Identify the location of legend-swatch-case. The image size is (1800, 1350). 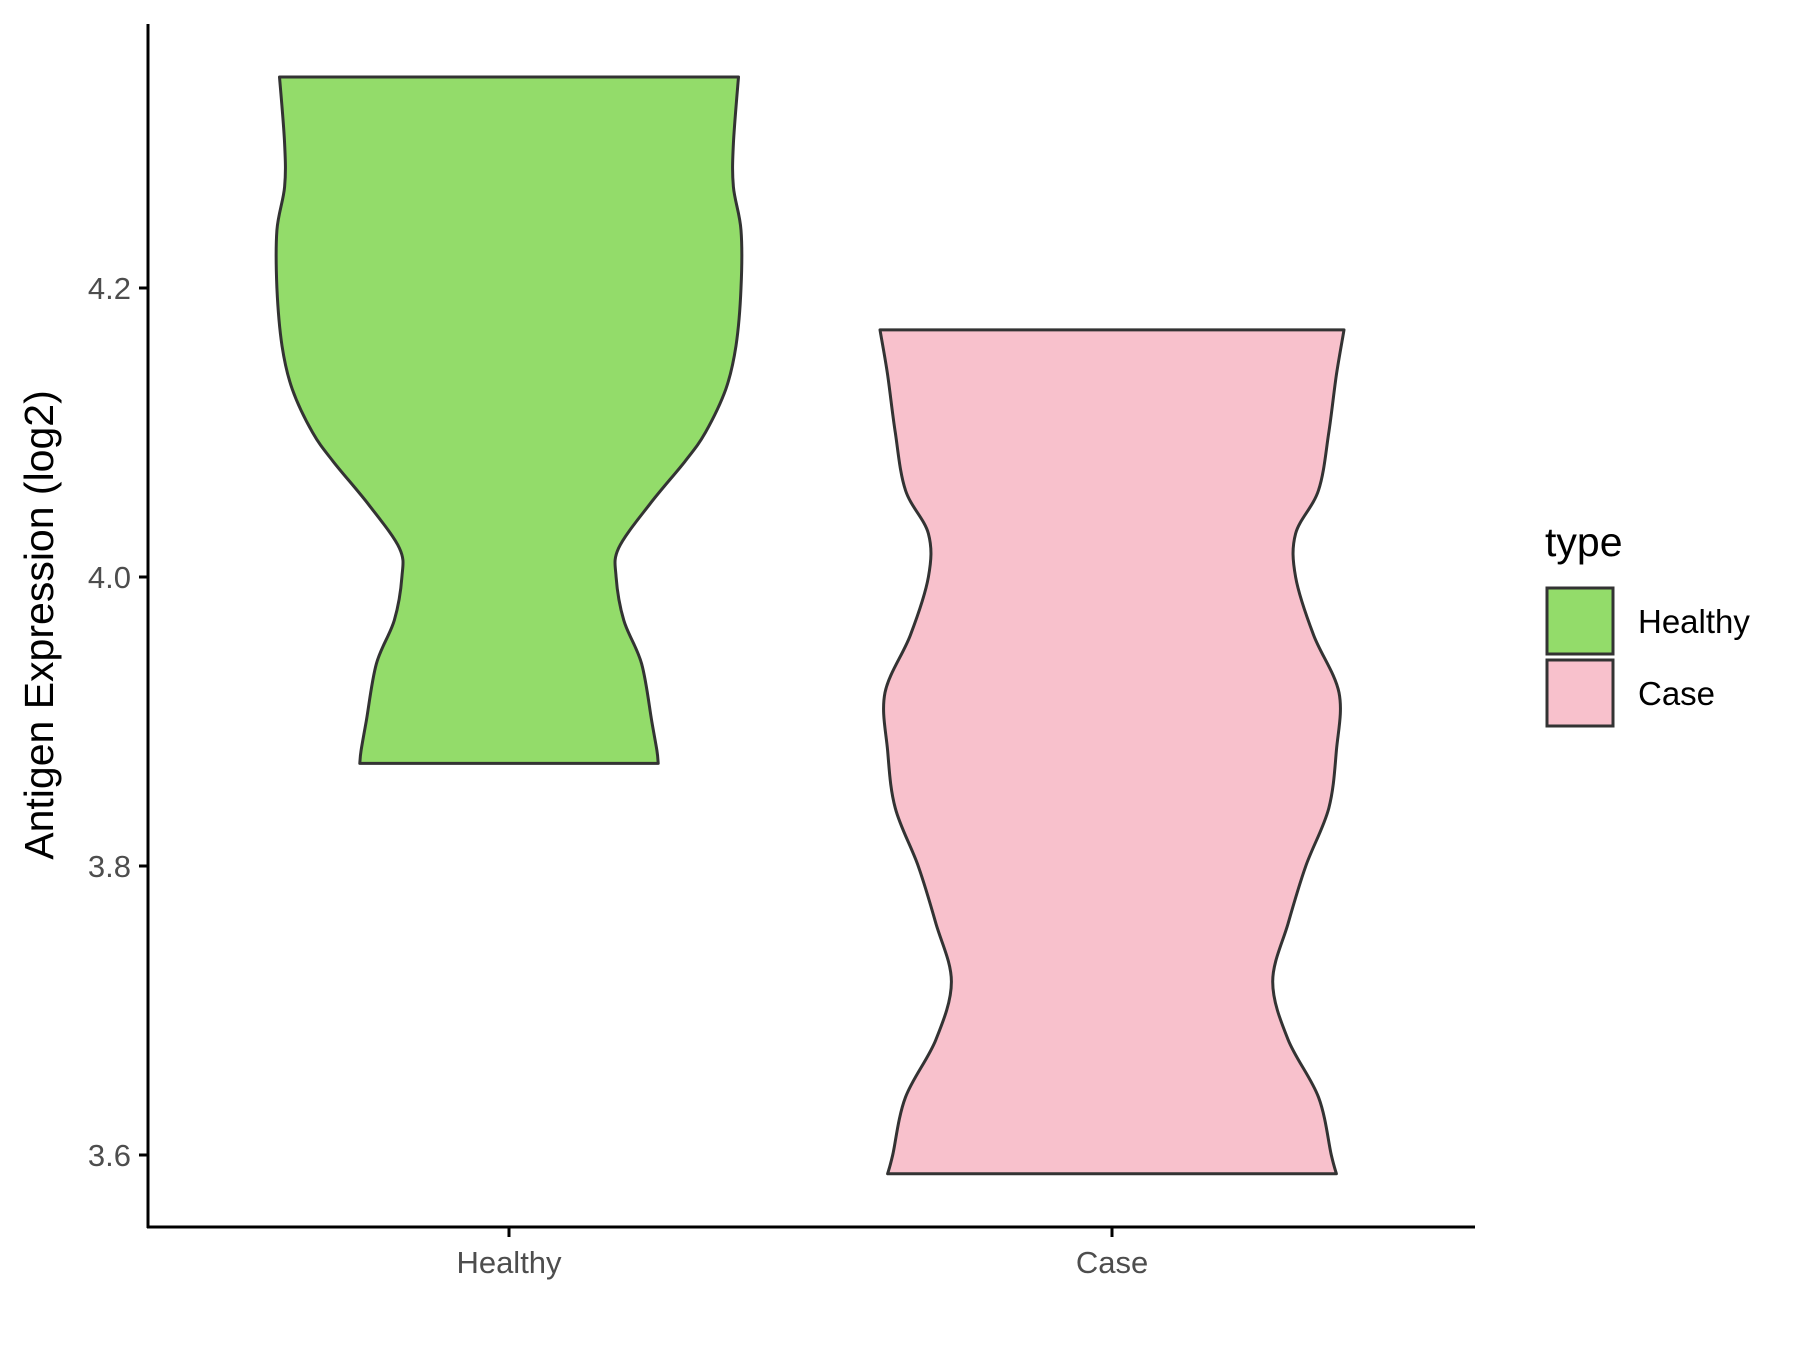
(1580, 693).